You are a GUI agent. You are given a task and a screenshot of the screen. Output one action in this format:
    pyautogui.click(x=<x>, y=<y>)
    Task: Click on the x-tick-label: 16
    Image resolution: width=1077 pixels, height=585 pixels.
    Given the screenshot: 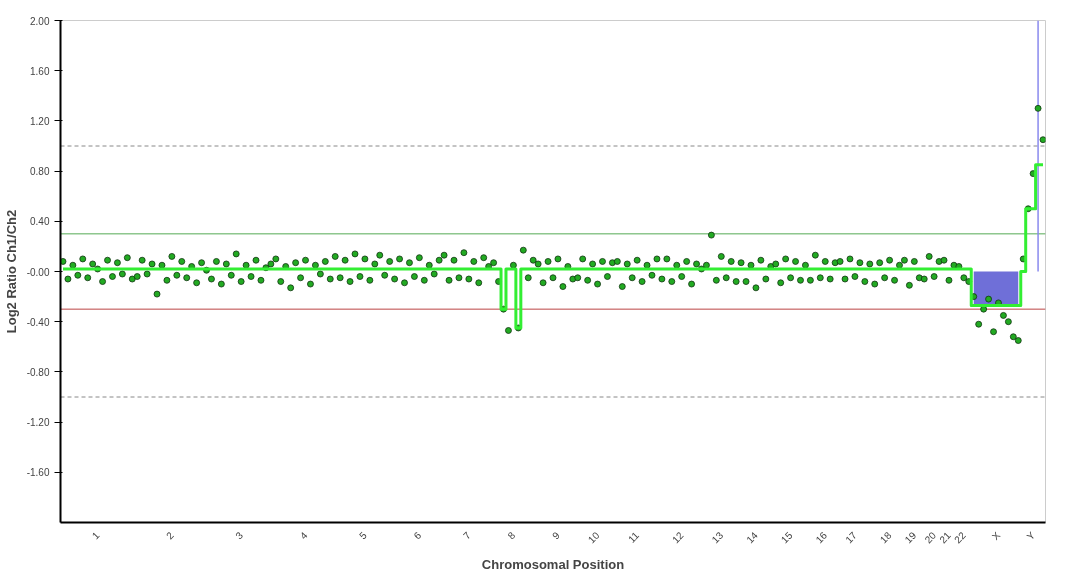 What is the action you would take?
    pyautogui.click(x=821, y=537)
    